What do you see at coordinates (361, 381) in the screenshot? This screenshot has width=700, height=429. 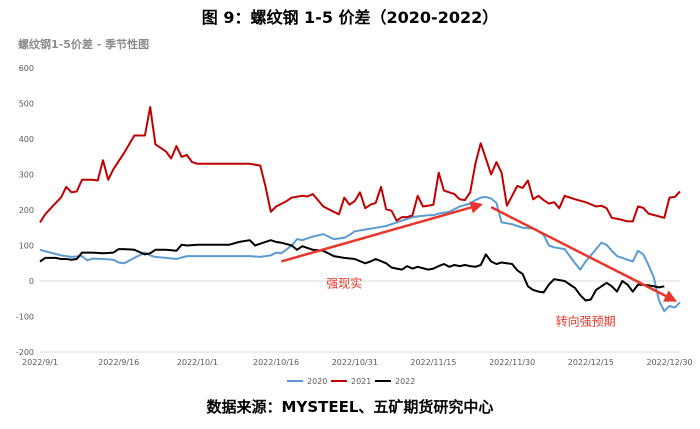 I see `legend-label-2021: 2021` at bounding box center [361, 381].